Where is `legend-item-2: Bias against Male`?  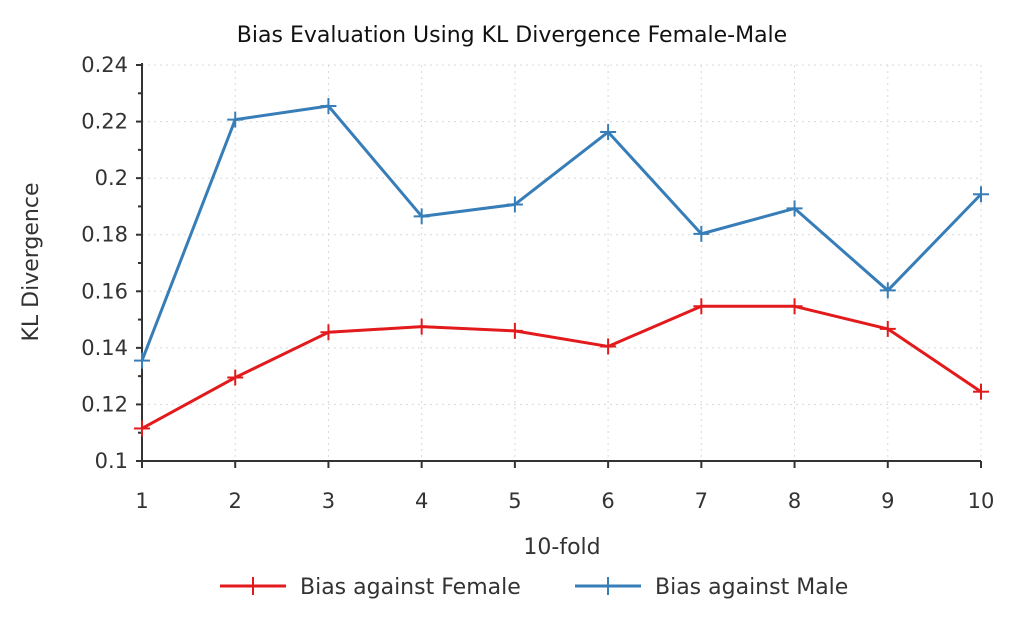 legend-item-2: Bias against Male is located at coordinates (711, 587).